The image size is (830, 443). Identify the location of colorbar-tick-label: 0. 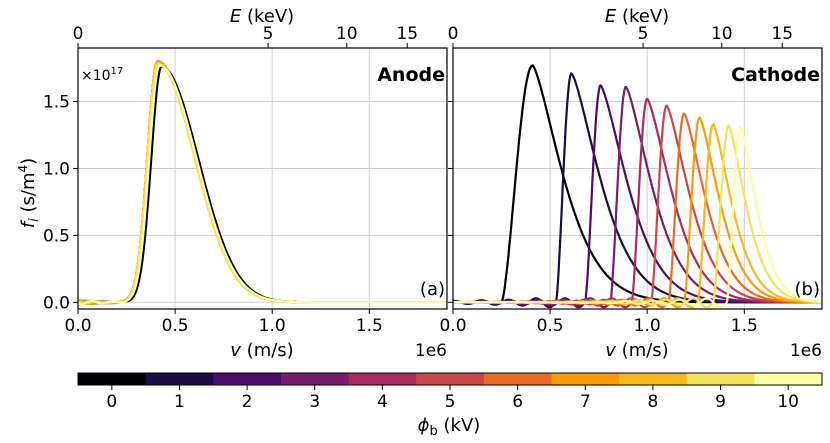
(111, 402).